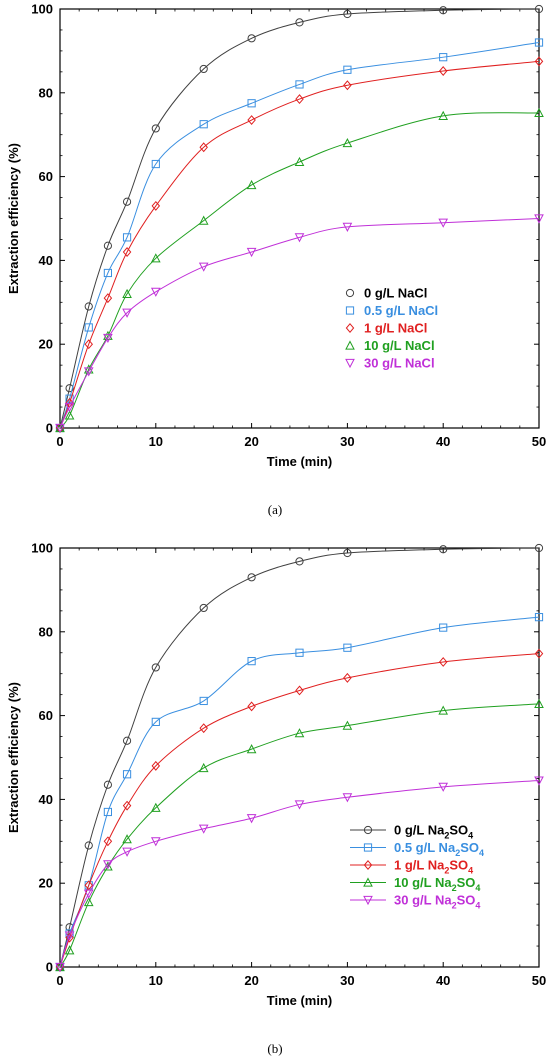  Describe the element at coordinates (251, 980) in the screenshot. I see `x-tick-label: 20` at that location.